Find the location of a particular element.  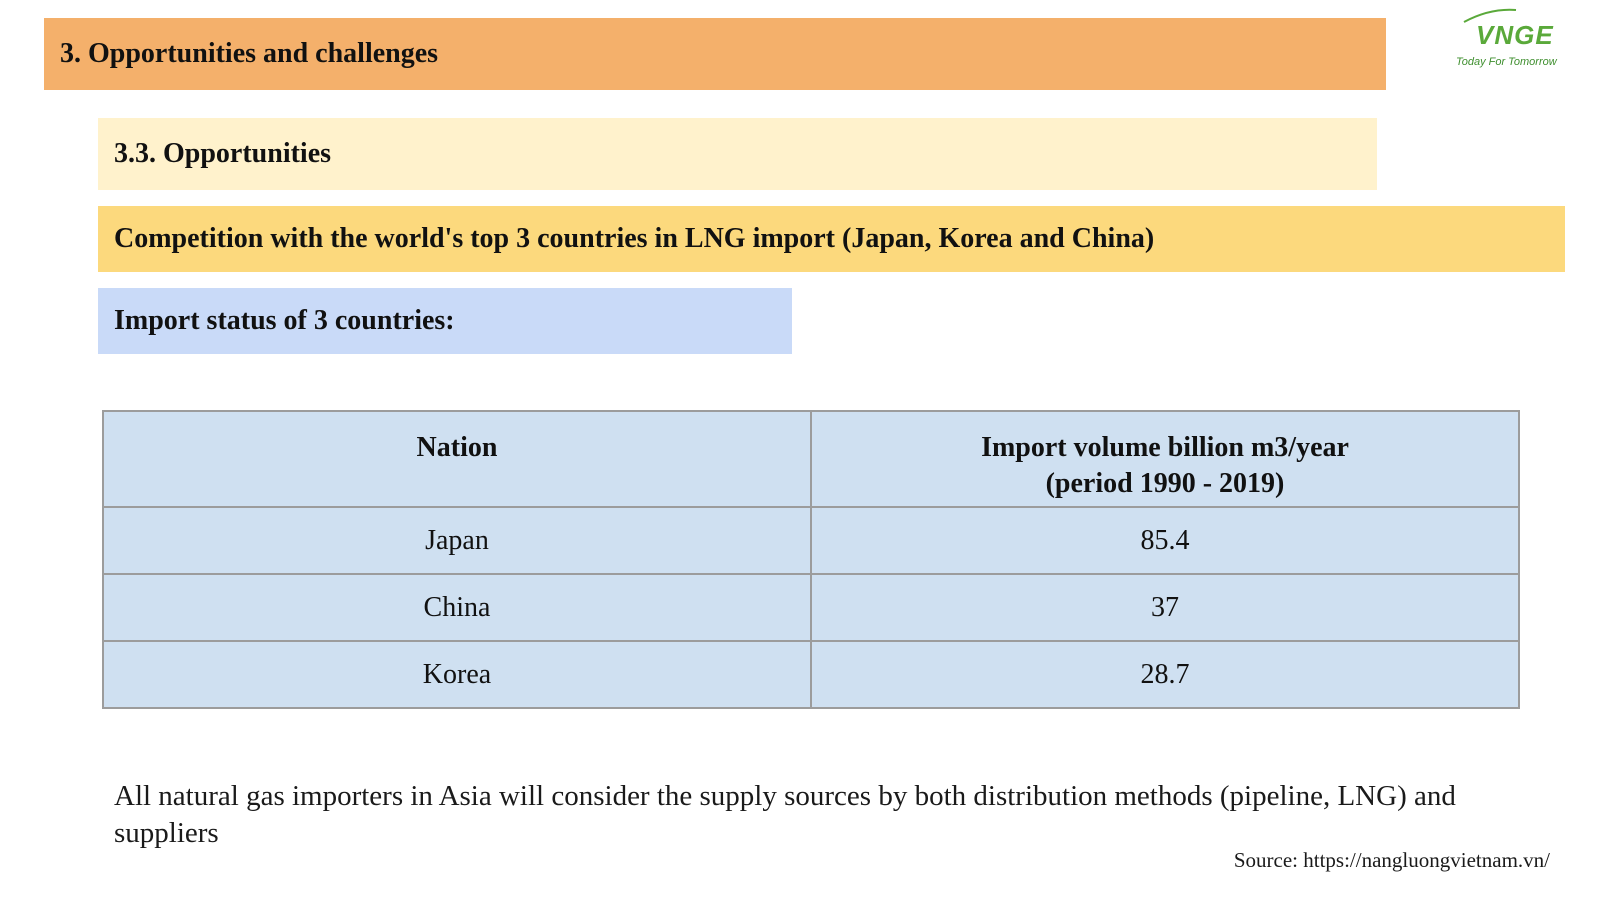

import-status-heading: Import status of 3 countries: is located at coordinates (284, 320).